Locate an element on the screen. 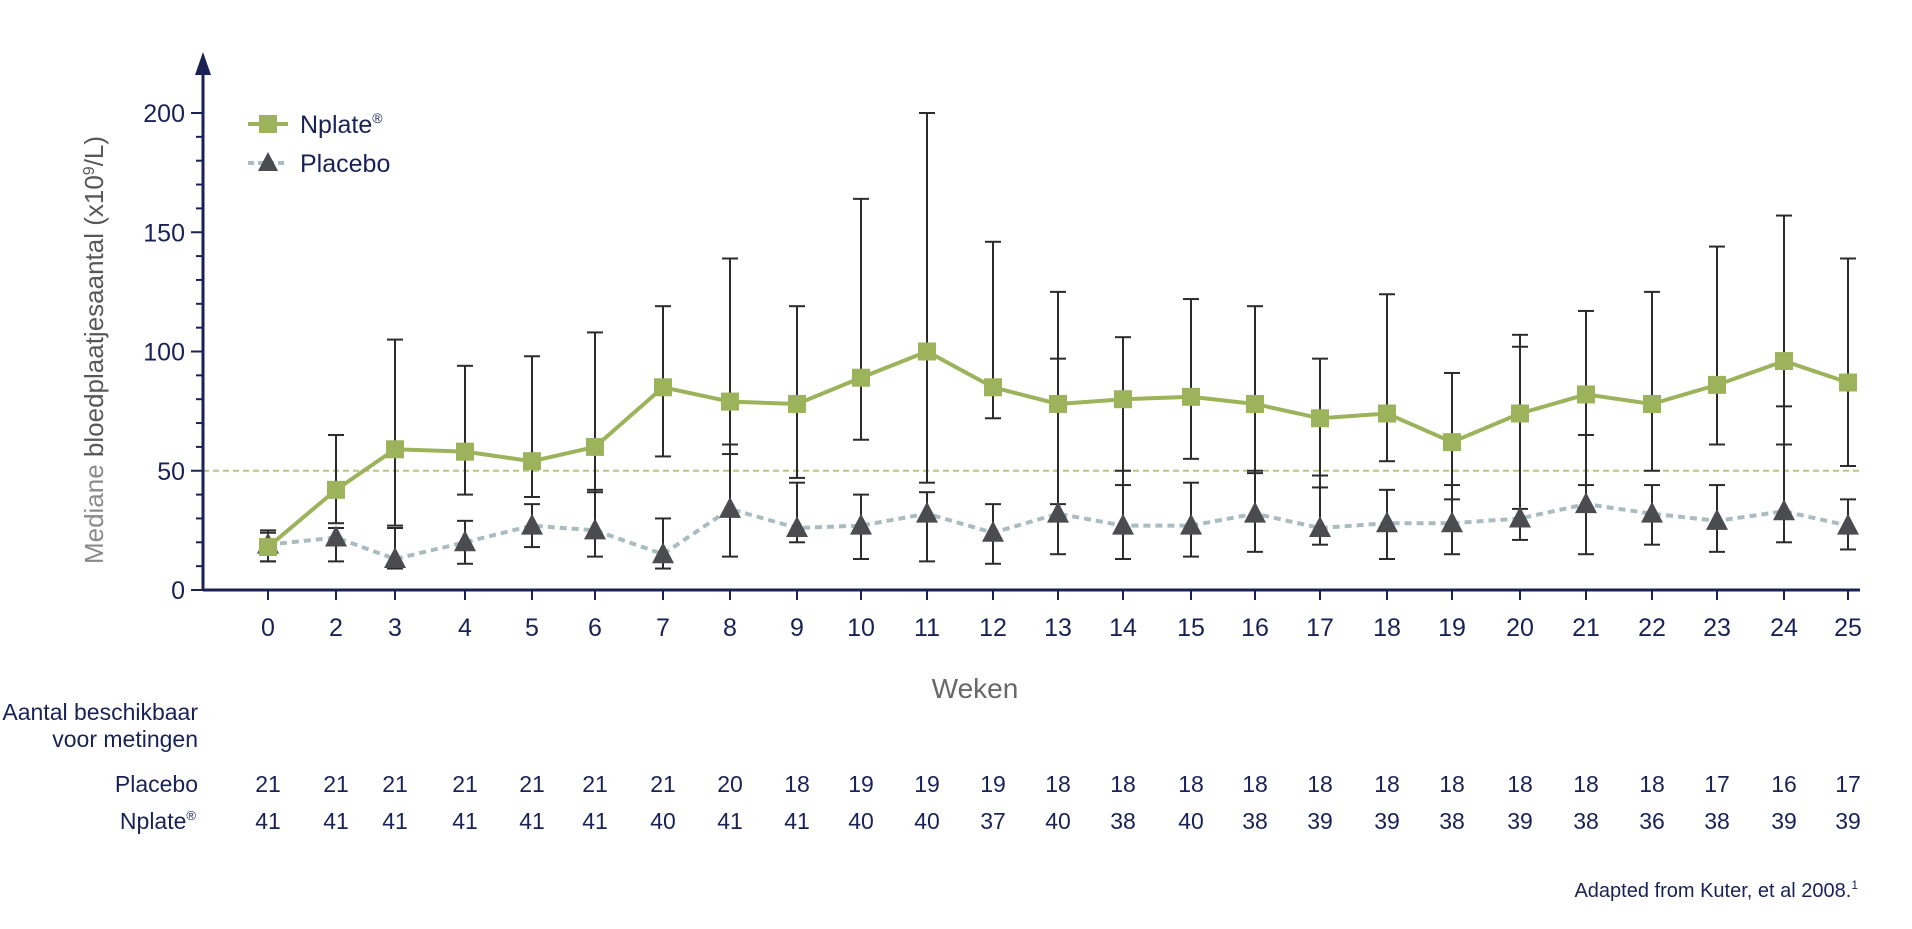 The width and height of the screenshot is (1912, 929). y-axis-label: Mediane bloedplaatjesaantal (x109/L) is located at coordinates (94, 350).